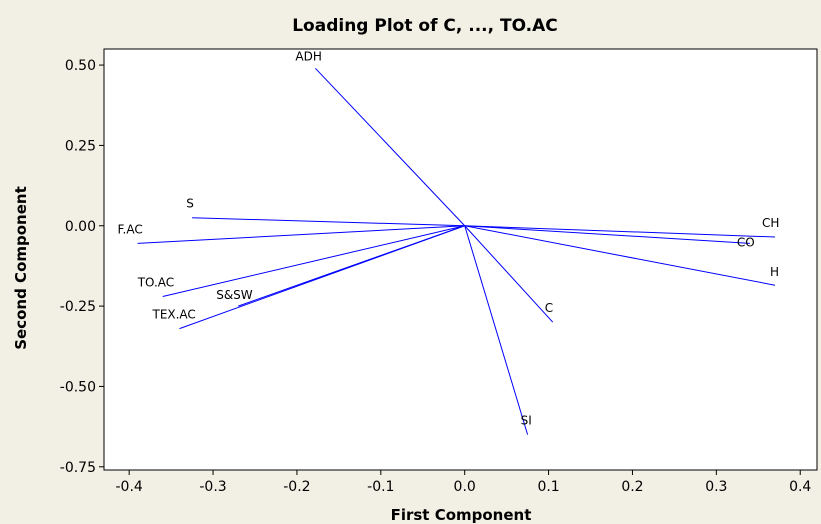  Describe the element at coordinates (461, 515) in the screenshot. I see `x-axis-title: First Component` at that location.